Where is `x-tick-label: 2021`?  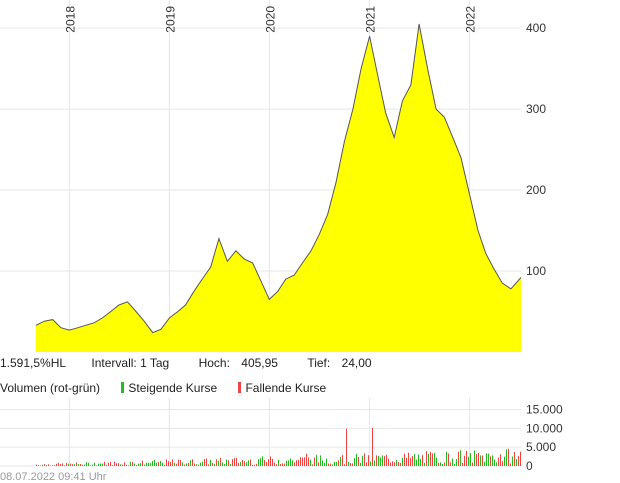 x-tick-label: 2021 is located at coordinates (371, 19).